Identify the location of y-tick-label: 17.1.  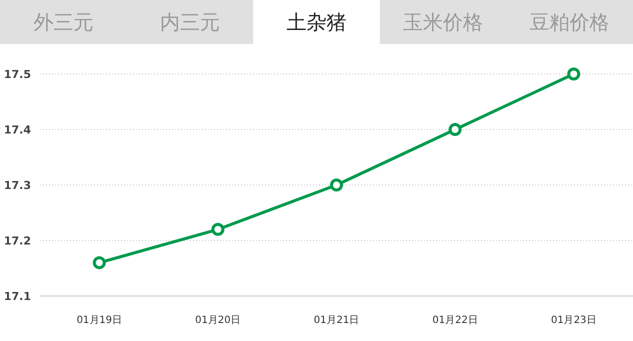
(17, 296).